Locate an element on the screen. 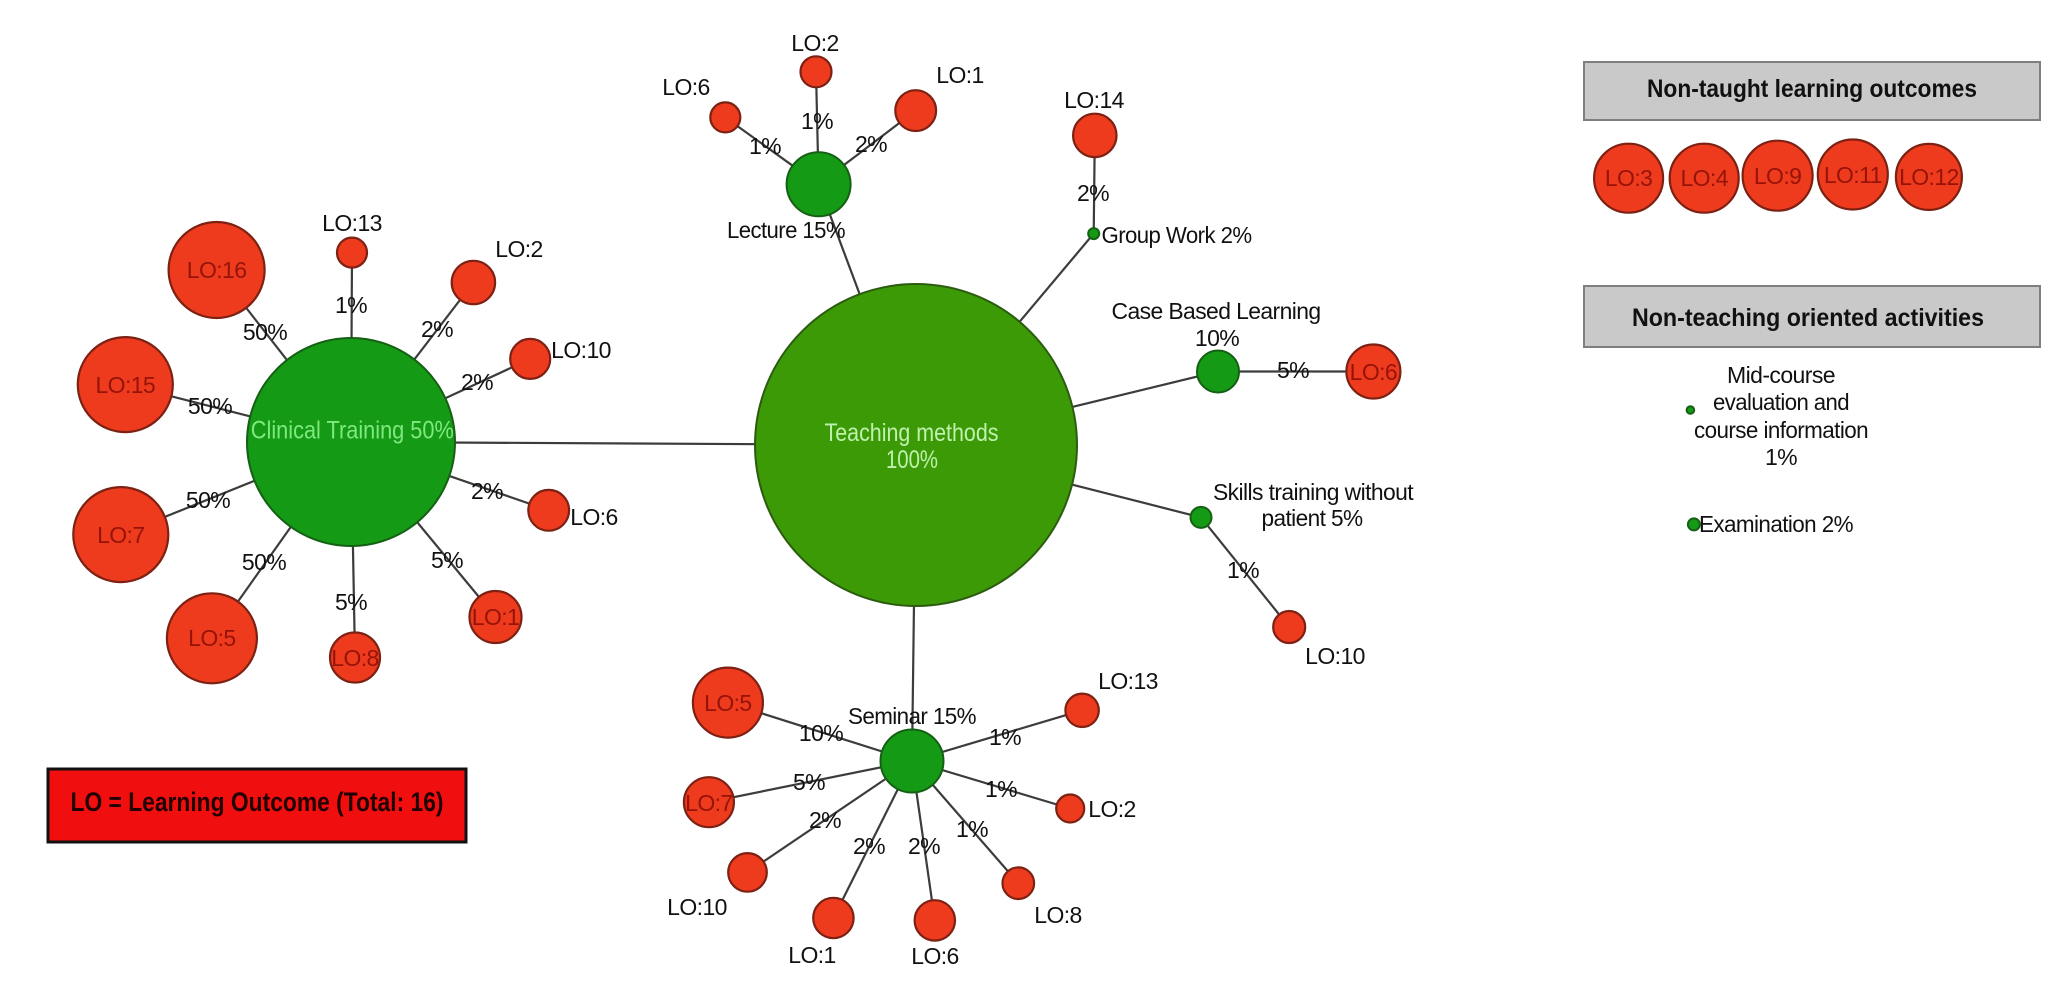 The height and width of the screenshot is (1001, 2059). svg-text: Seminar 15% is located at coordinates (912, 716).